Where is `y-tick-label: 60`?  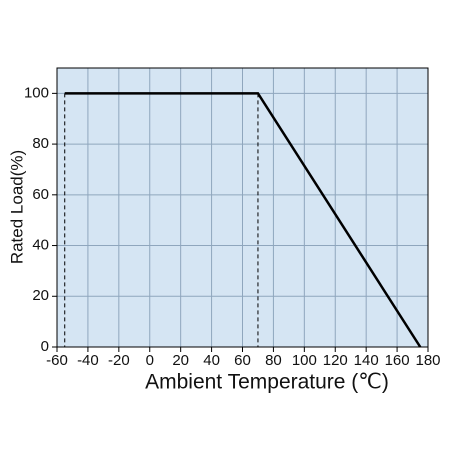 y-tick-label: 60 is located at coordinates (40, 194).